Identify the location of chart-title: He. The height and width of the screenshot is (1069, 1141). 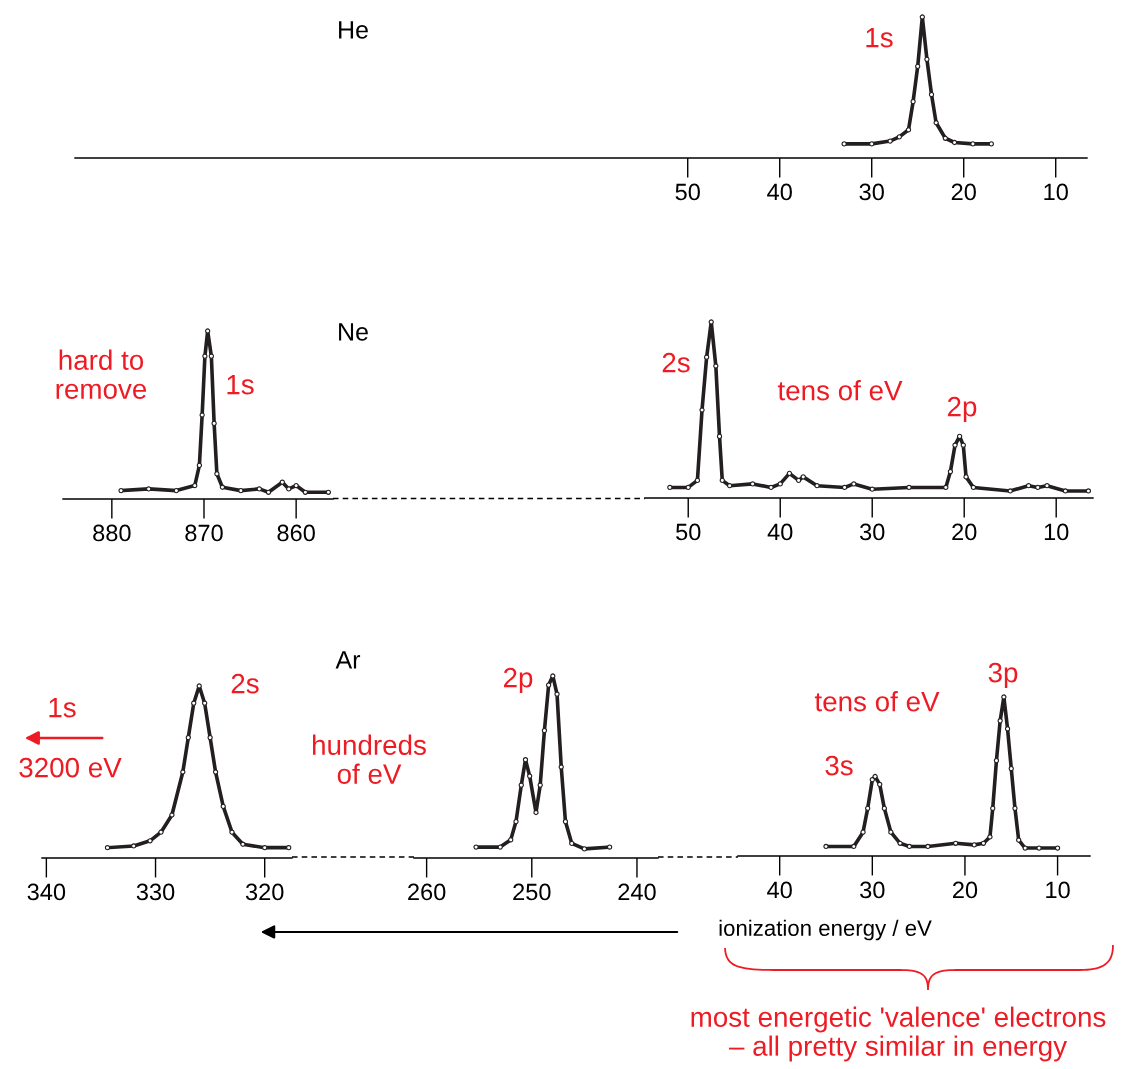
(353, 30).